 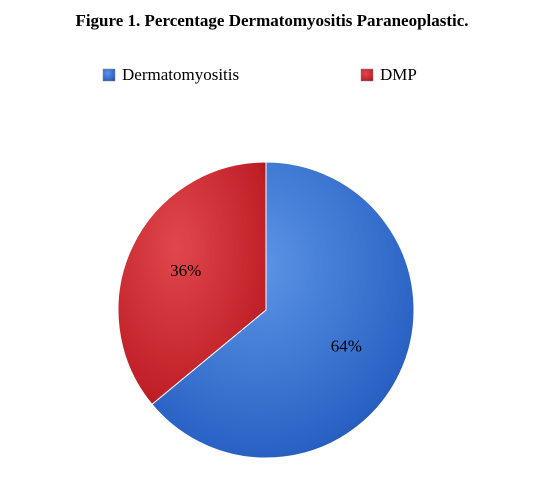 I want to click on data-label: 64%, so click(x=346, y=346).